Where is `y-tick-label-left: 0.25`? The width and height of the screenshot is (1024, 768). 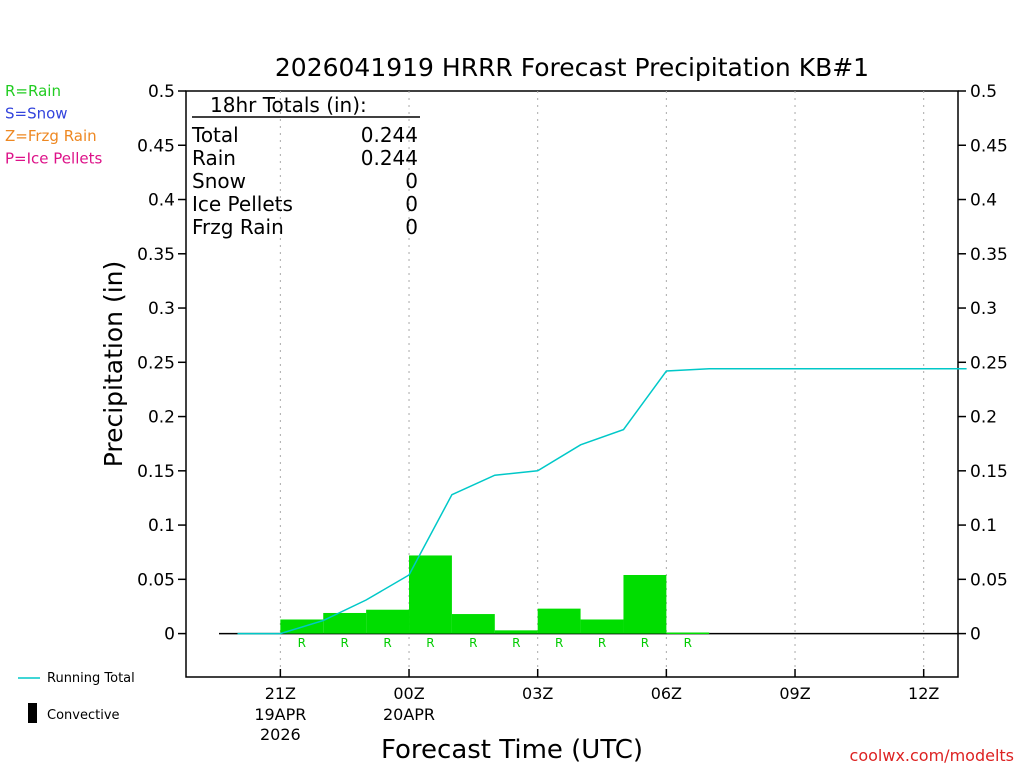
y-tick-label-left: 0.25 is located at coordinates (156, 363).